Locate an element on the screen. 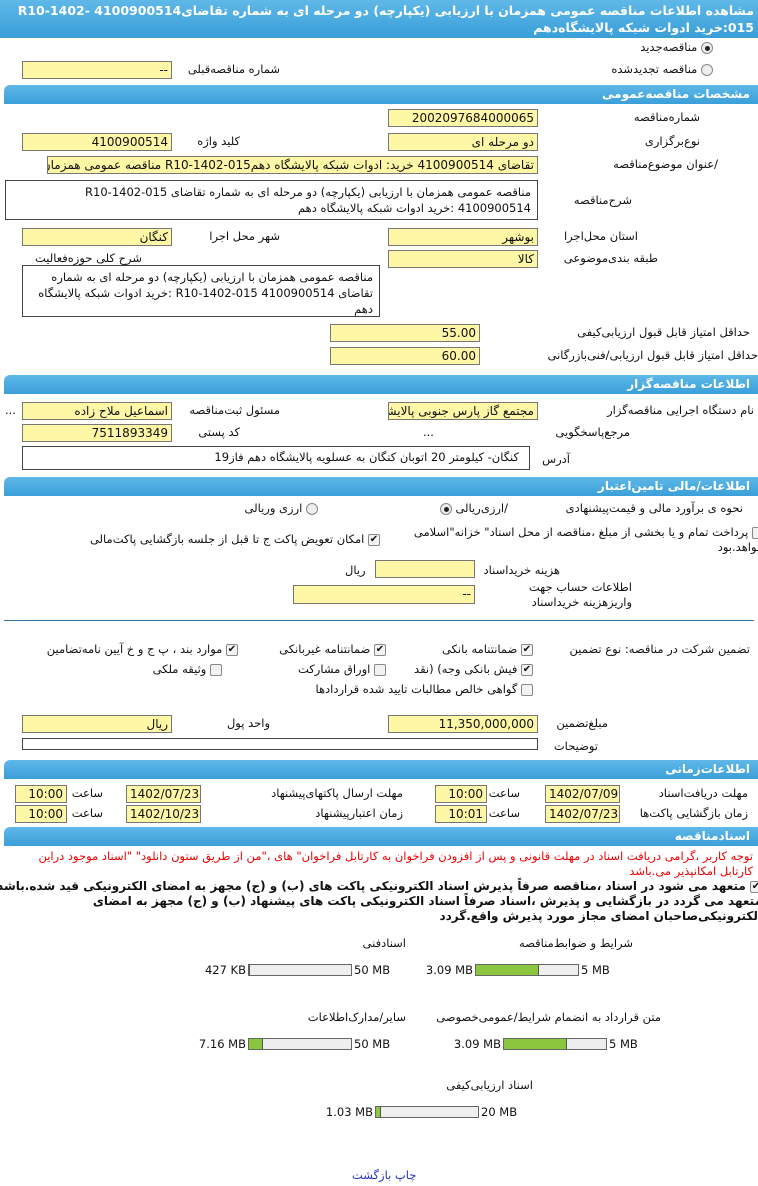 This screenshot has height=1186, width=758. city-field: کنگان is located at coordinates (97, 237).